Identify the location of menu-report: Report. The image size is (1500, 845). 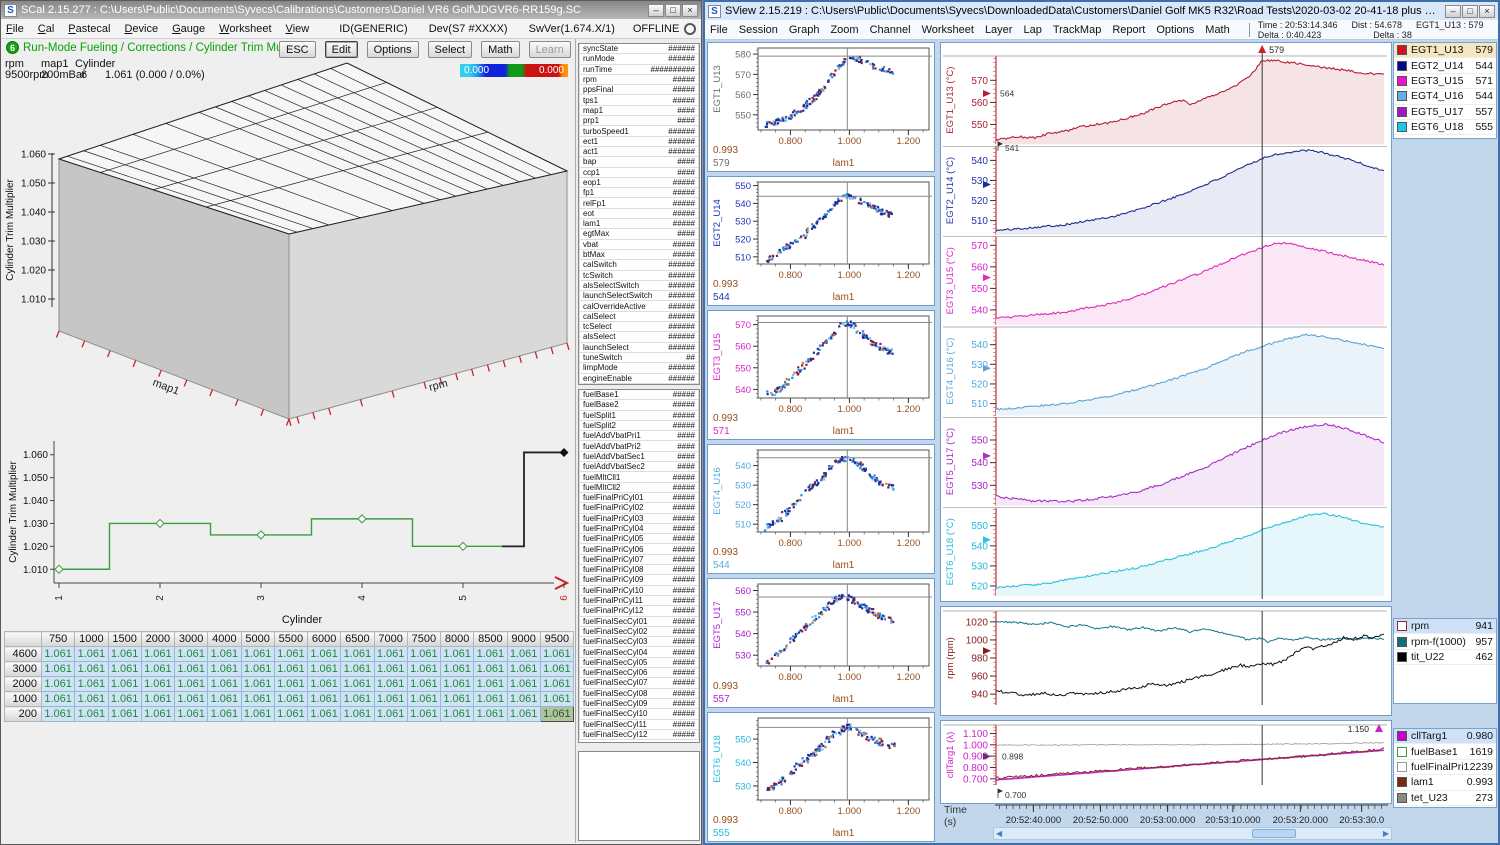
(1129, 29).